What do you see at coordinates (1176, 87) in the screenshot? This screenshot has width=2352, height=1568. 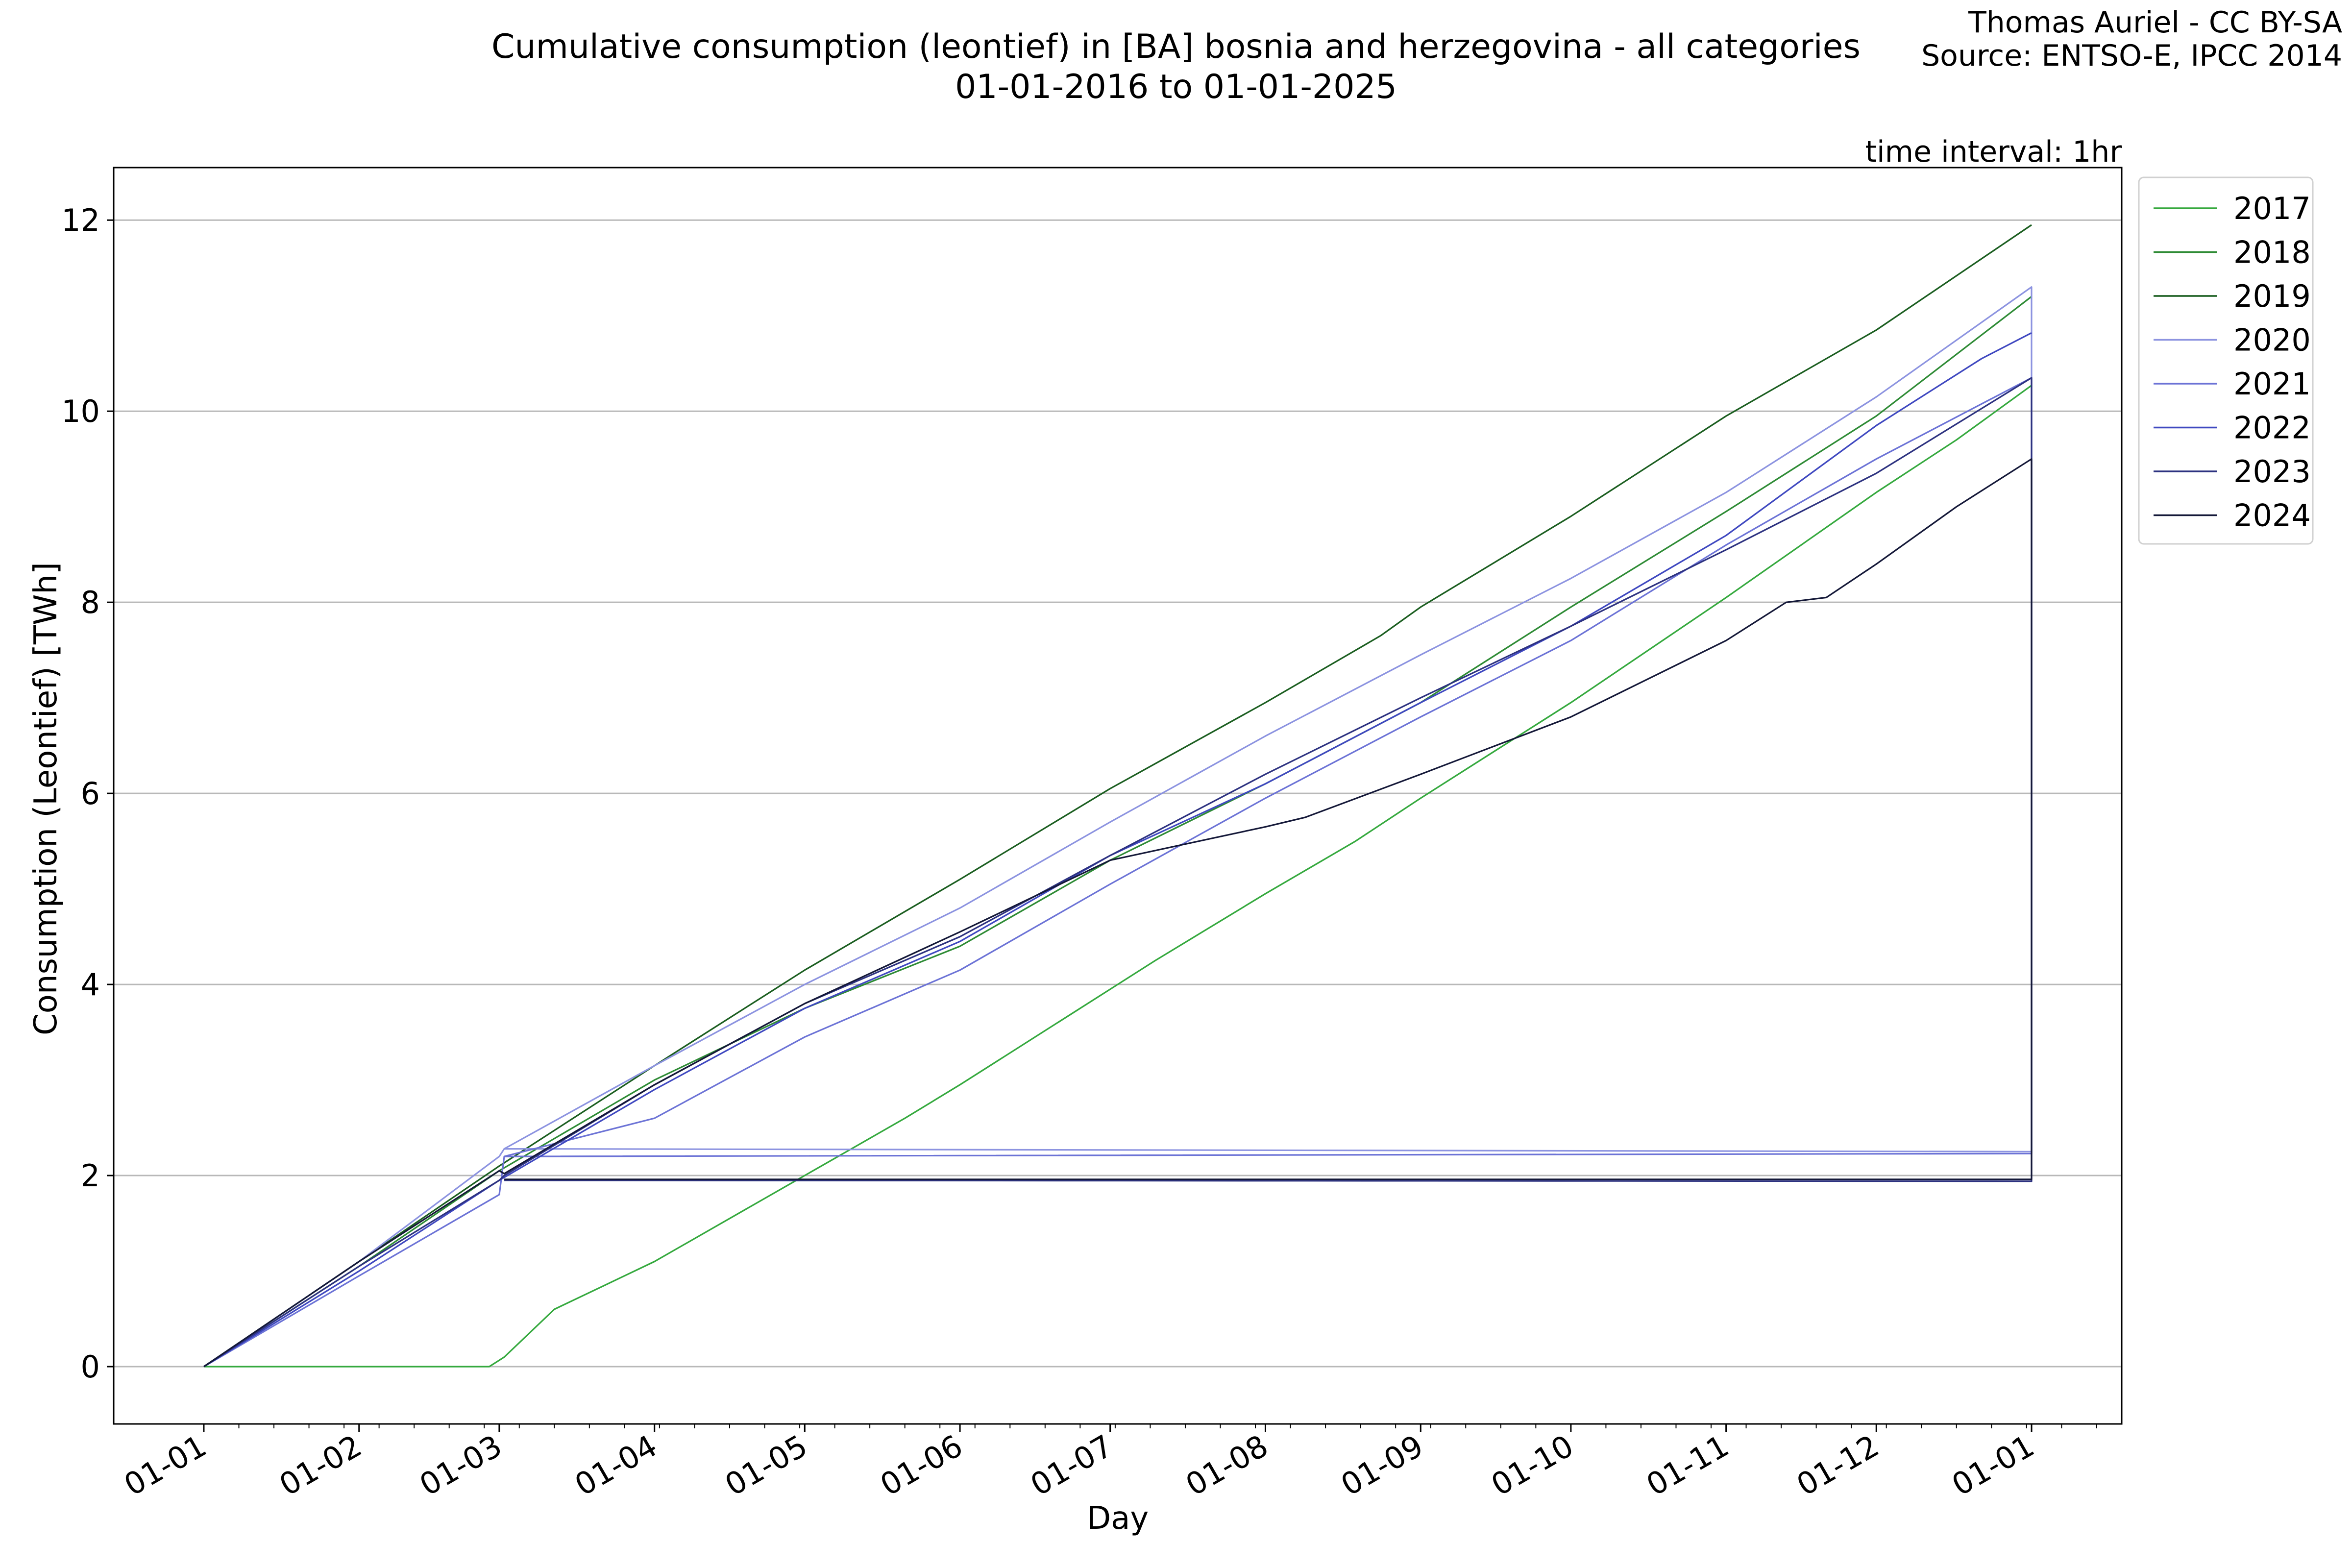 I see `chart-subtitle: 01-01-2016 to 01-01-2025` at bounding box center [1176, 87].